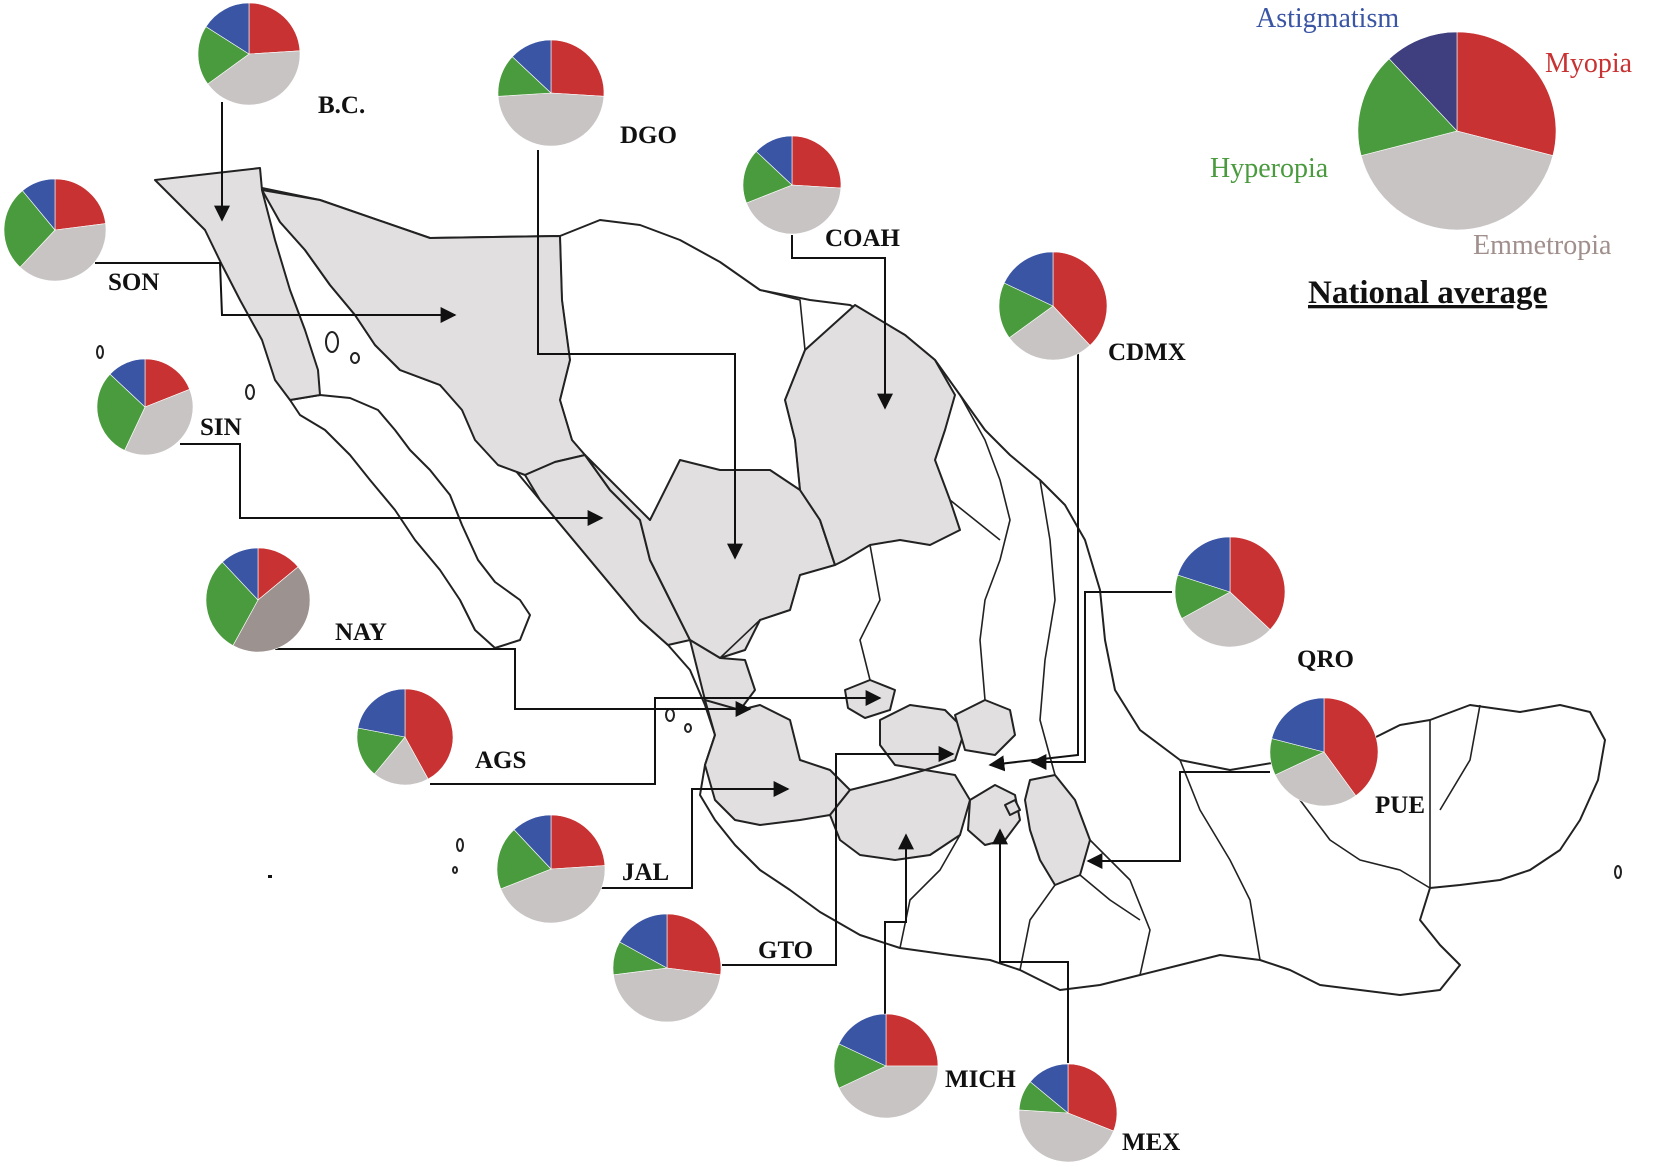 The height and width of the screenshot is (1162, 1654). What do you see at coordinates (221, 427) in the screenshot?
I see `label-sin: SIN` at bounding box center [221, 427].